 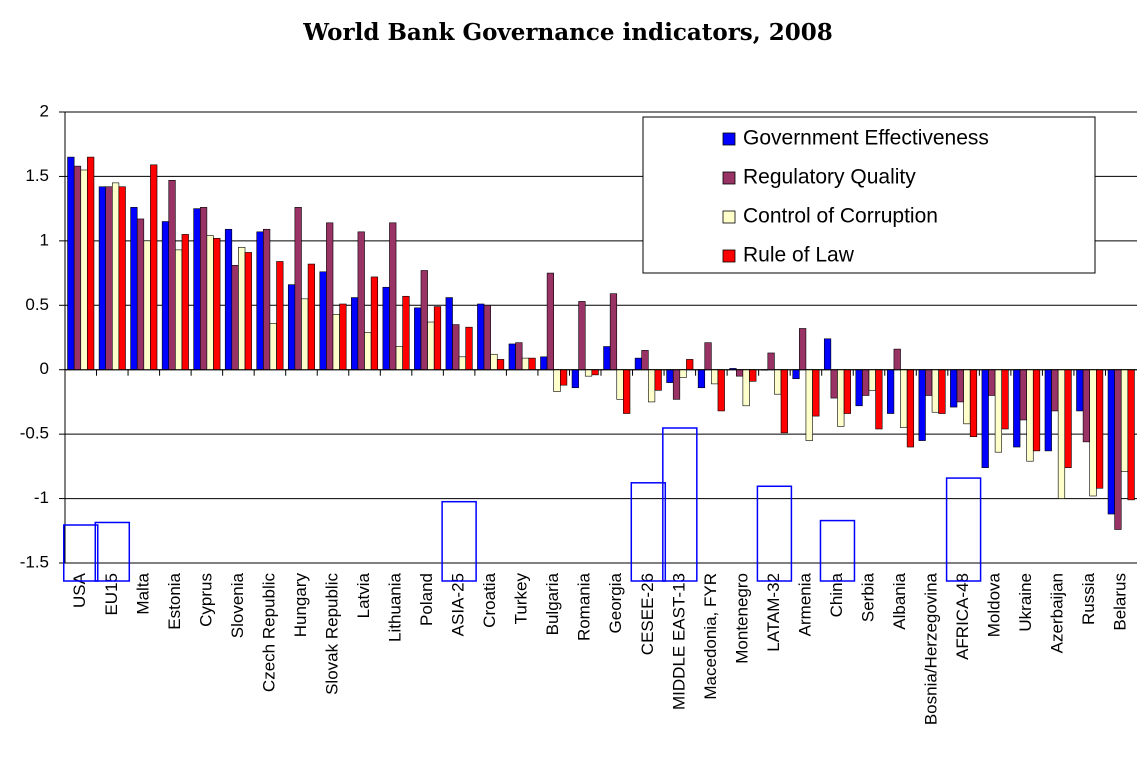 What do you see at coordinates (710, 636) in the screenshot?
I see `x-tick-label: Macedonia, FYR` at bounding box center [710, 636].